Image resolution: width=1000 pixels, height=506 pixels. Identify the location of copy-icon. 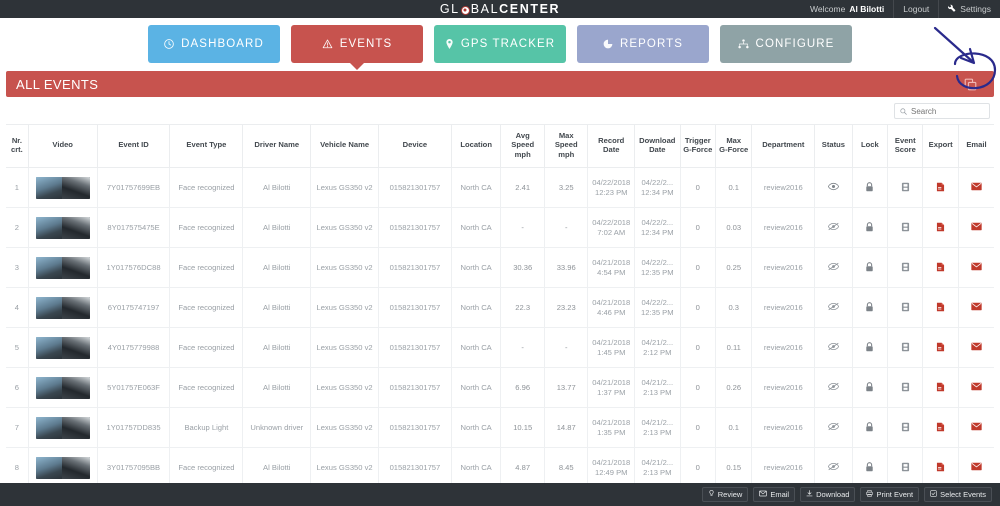
(970, 84).